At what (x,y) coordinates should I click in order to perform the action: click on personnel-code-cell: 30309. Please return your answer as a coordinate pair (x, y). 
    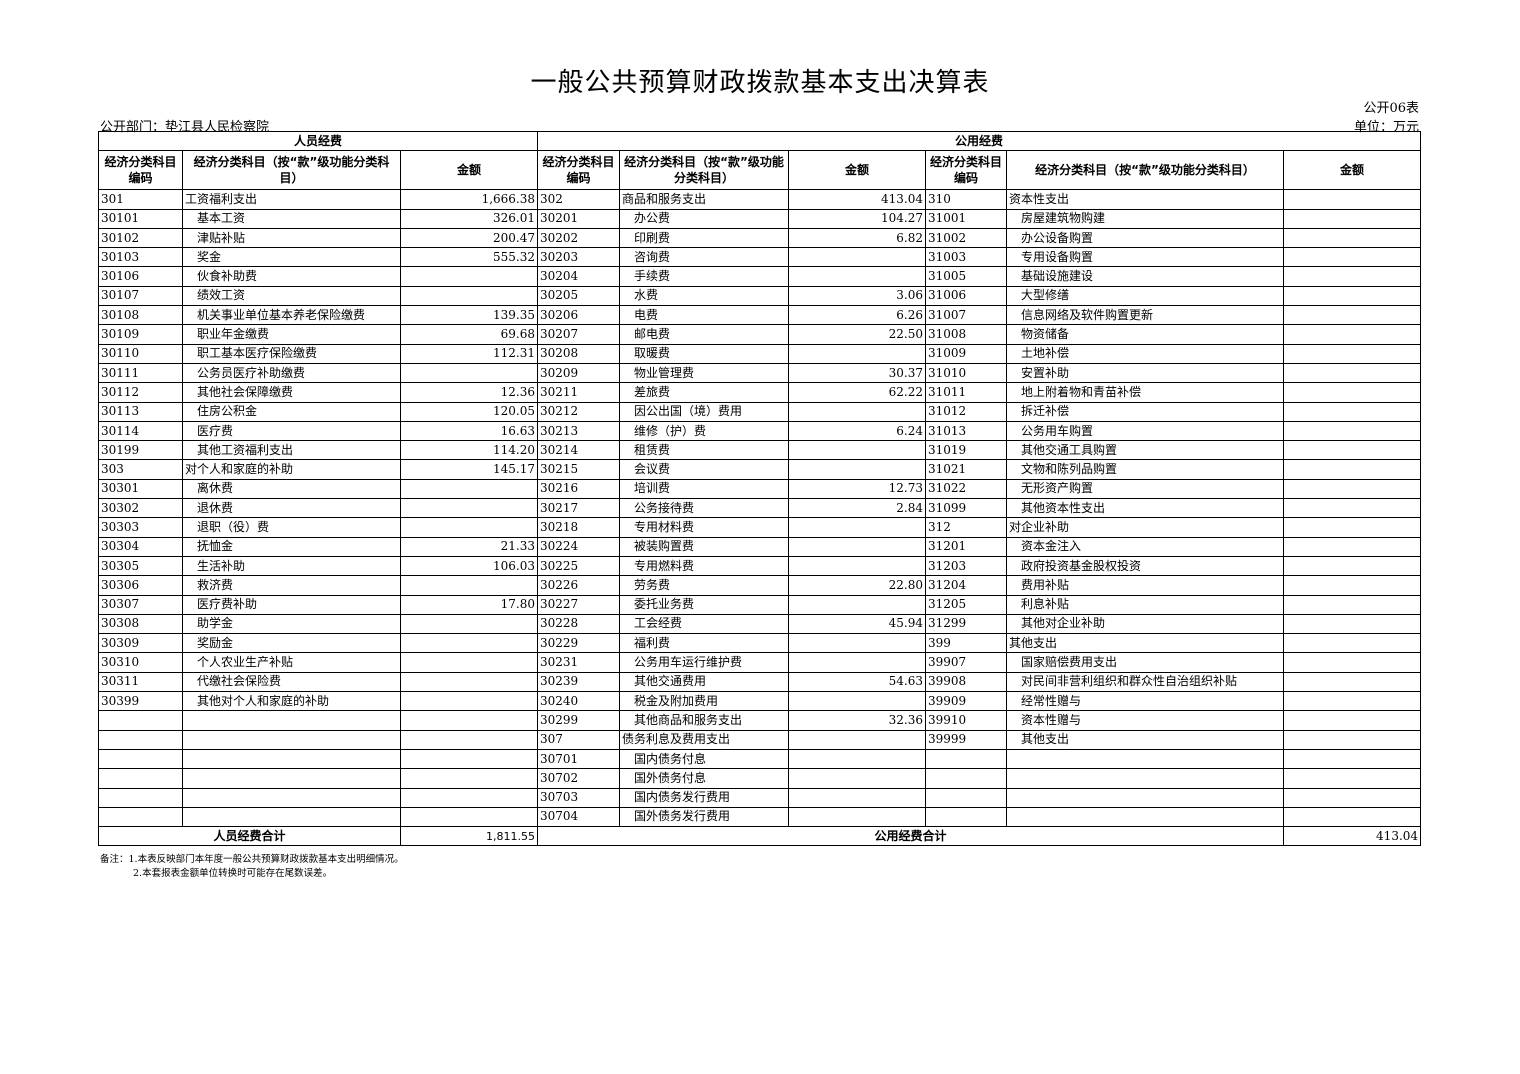
    Looking at the image, I should click on (140, 643).